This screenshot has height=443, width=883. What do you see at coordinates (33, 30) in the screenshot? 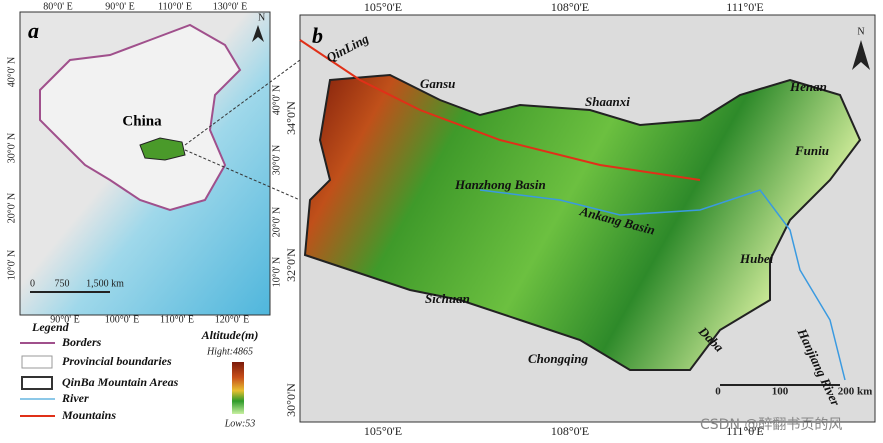
I see `panel-label: a` at bounding box center [33, 30].